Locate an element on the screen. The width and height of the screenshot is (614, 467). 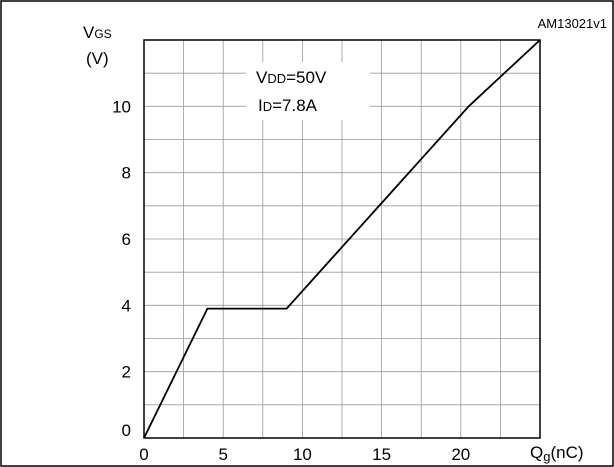
y-tick-label: 2 is located at coordinates (126, 372).